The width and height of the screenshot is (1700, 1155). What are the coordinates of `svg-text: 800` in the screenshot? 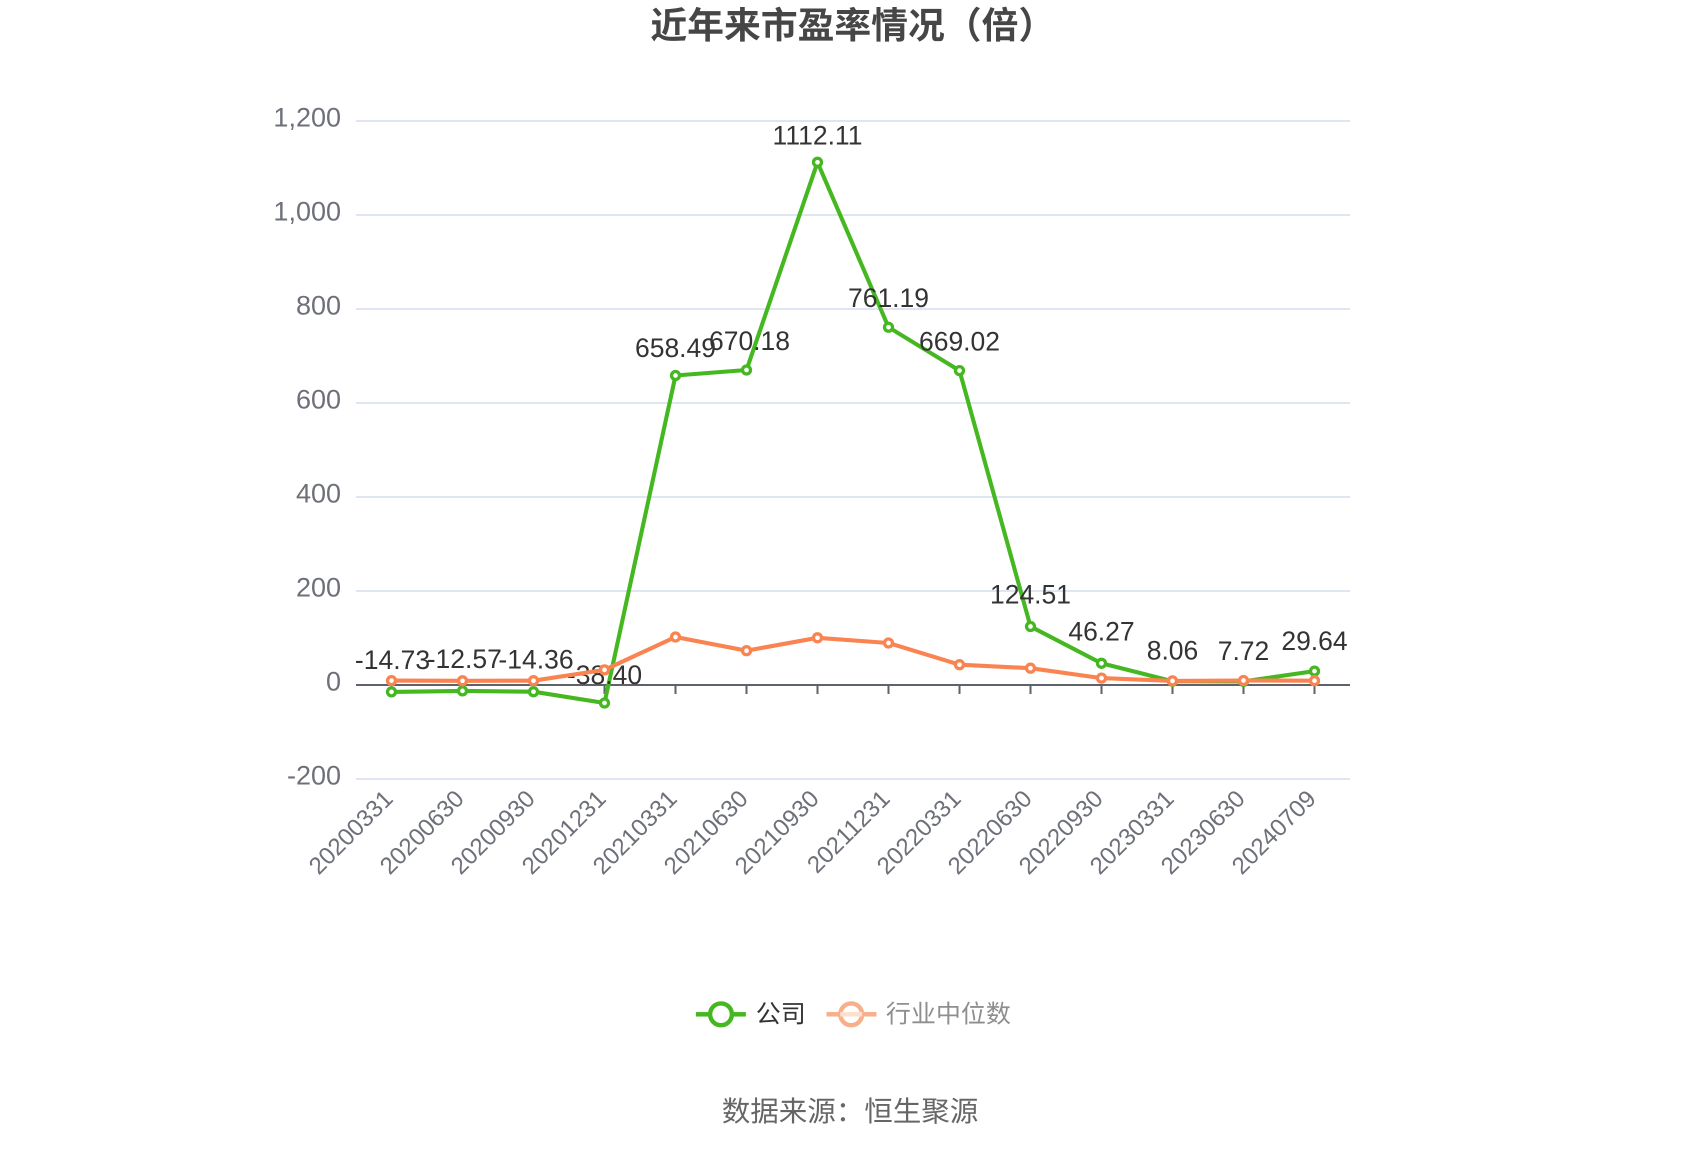 It's located at (318, 306).